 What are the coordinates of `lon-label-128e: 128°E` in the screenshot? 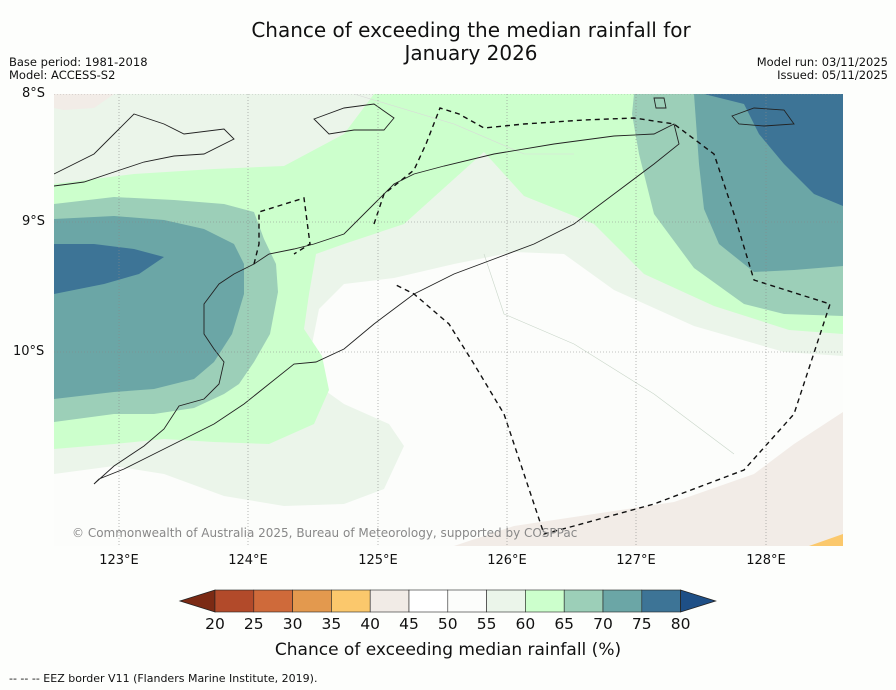 It's located at (766, 560).